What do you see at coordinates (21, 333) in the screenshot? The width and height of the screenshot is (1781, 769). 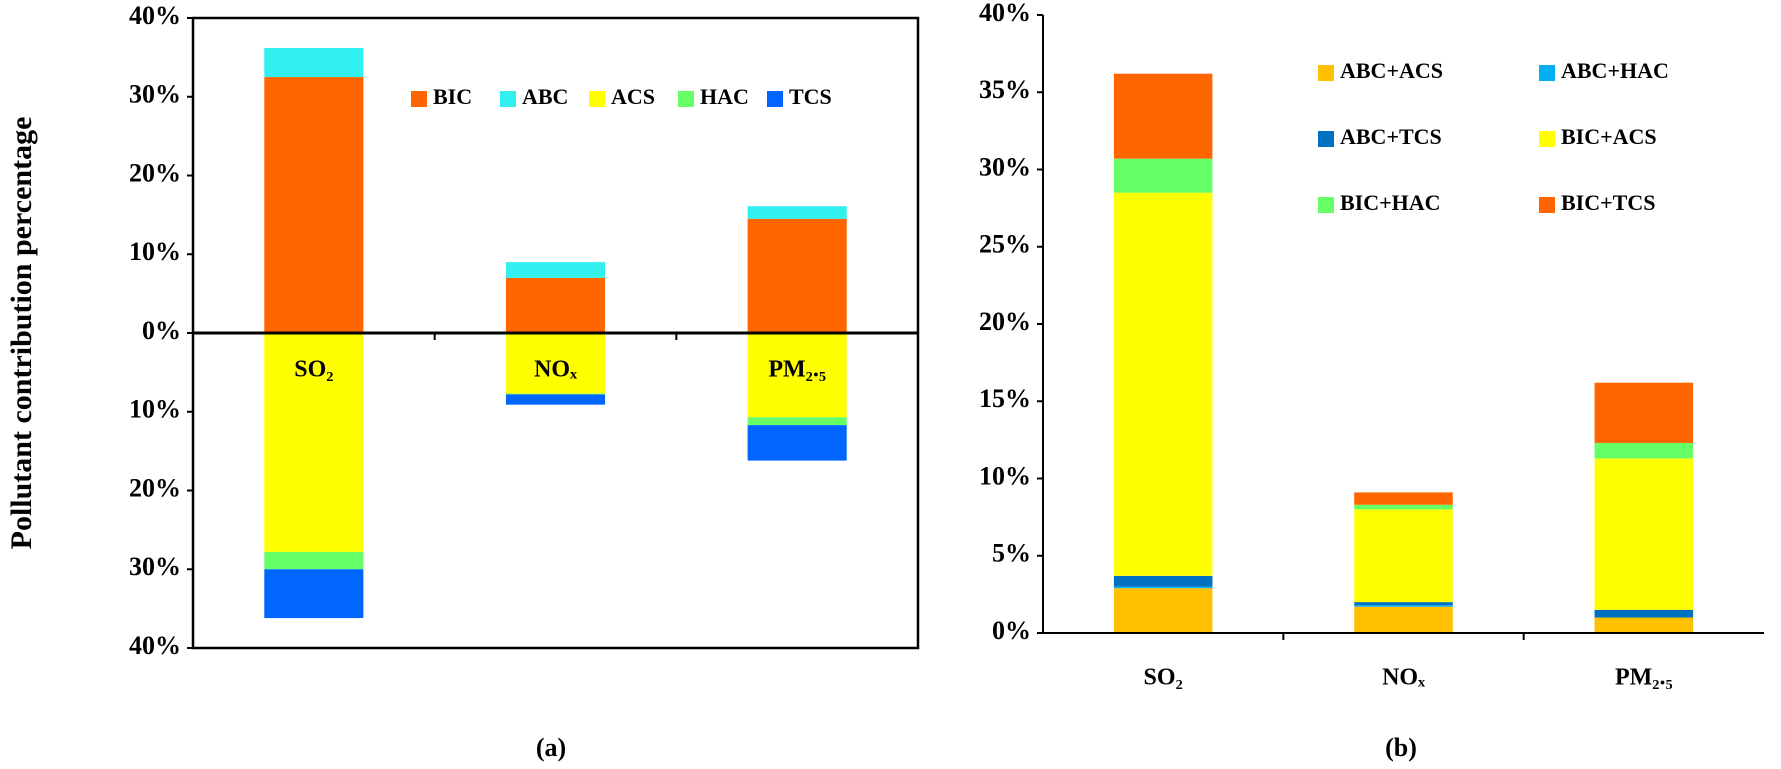 I see `y-axis-title: Pollutant contribution percentage` at bounding box center [21, 333].